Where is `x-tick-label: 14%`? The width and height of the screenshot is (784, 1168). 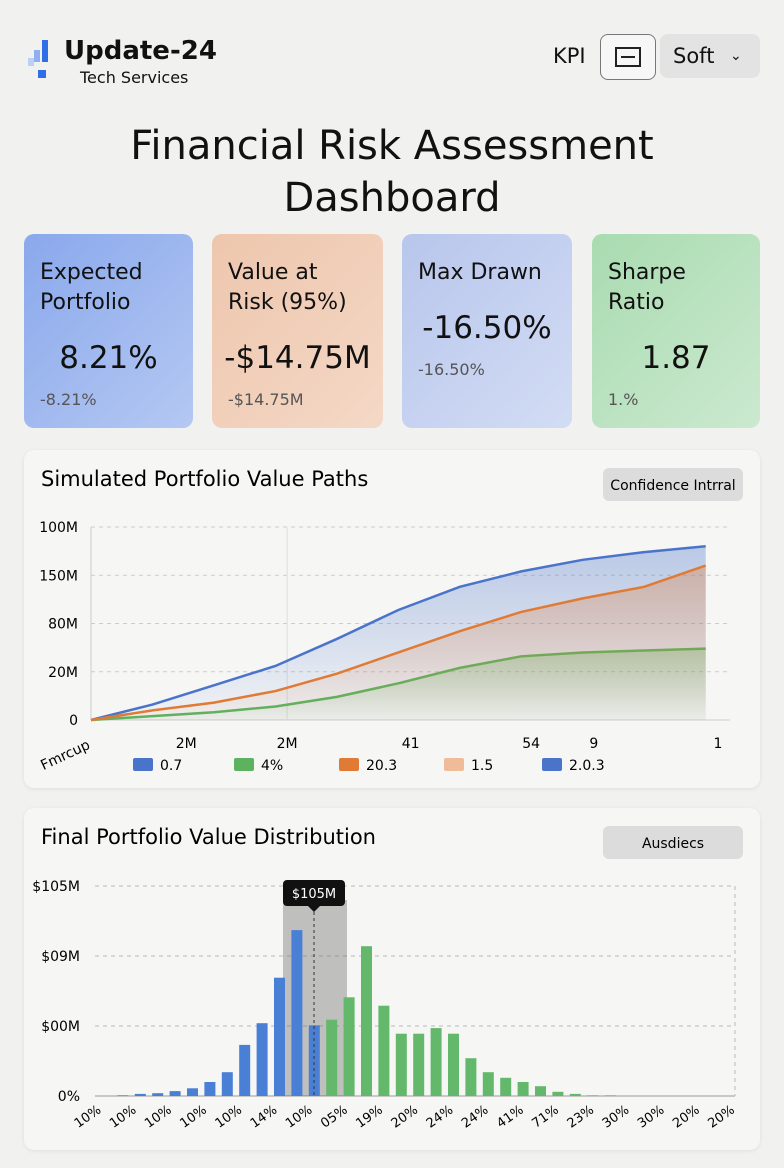
x-tick-label: 14% is located at coordinates (264, 1117).